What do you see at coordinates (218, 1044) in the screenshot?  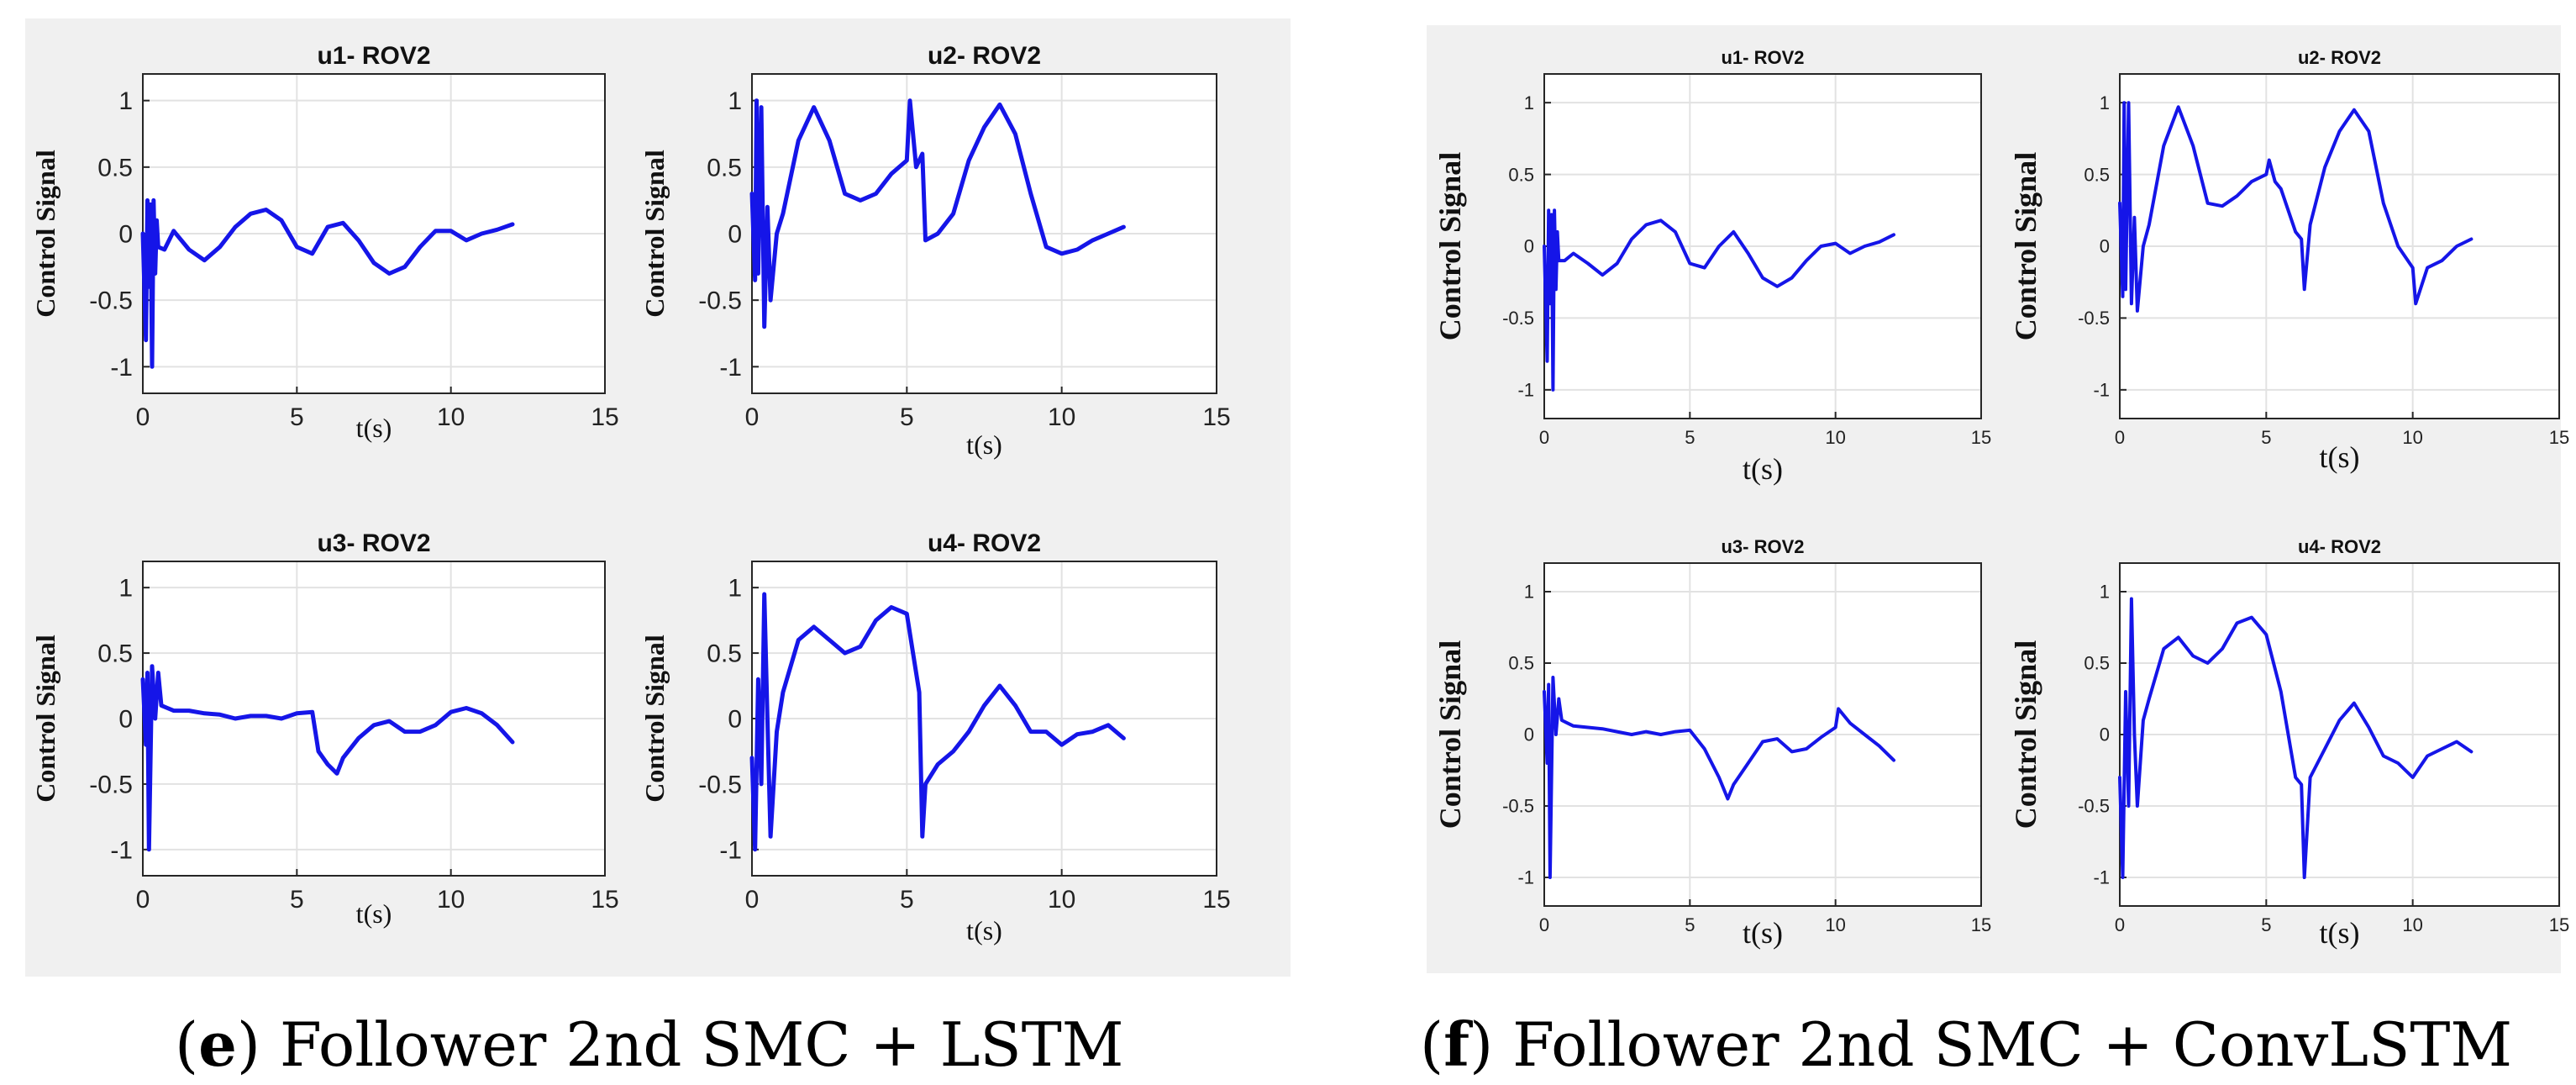 I see `caption-e-letter: e` at bounding box center [218, 1044].